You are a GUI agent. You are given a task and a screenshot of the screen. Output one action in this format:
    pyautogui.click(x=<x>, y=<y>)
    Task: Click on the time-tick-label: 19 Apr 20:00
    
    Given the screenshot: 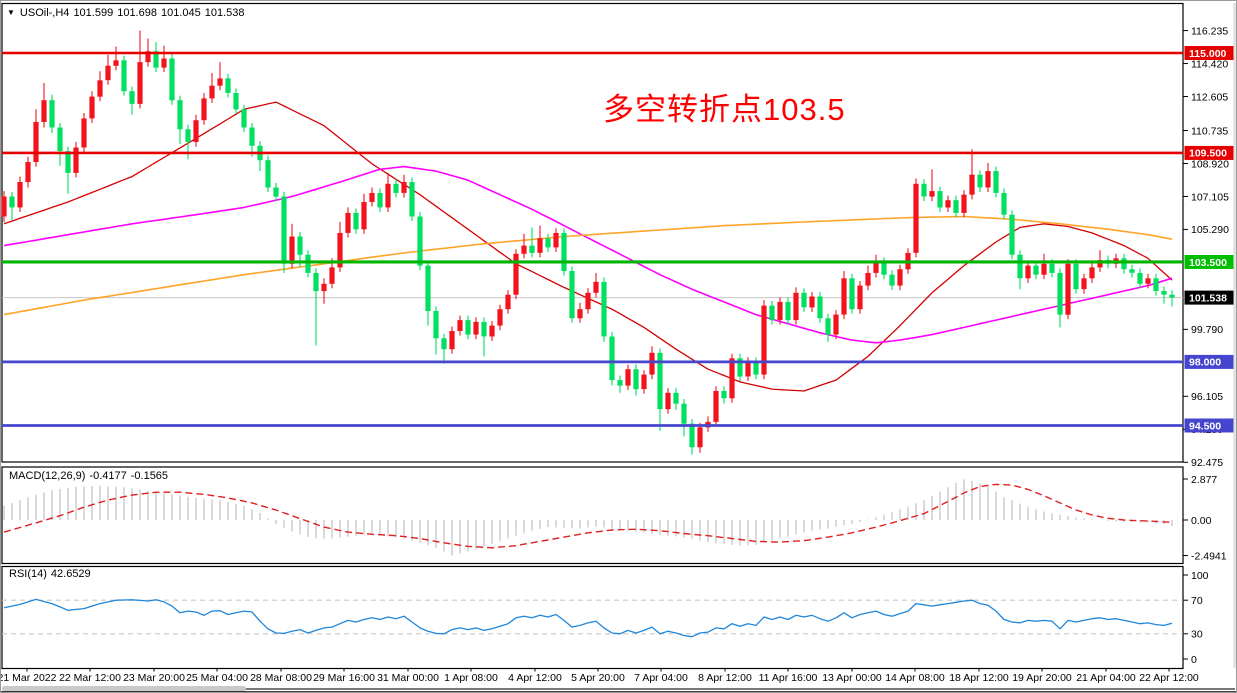 What is the action you would take?
    pyautogui.click(x=1042, y=678)
    